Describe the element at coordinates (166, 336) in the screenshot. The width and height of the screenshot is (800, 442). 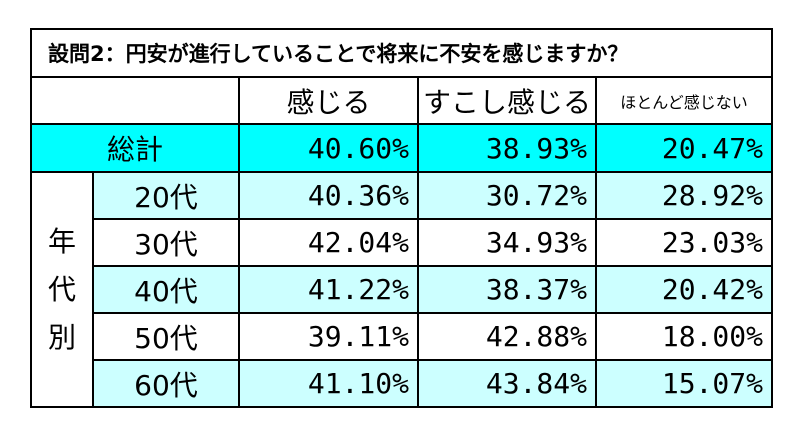
I see `row-label-age: 50代` at that location.